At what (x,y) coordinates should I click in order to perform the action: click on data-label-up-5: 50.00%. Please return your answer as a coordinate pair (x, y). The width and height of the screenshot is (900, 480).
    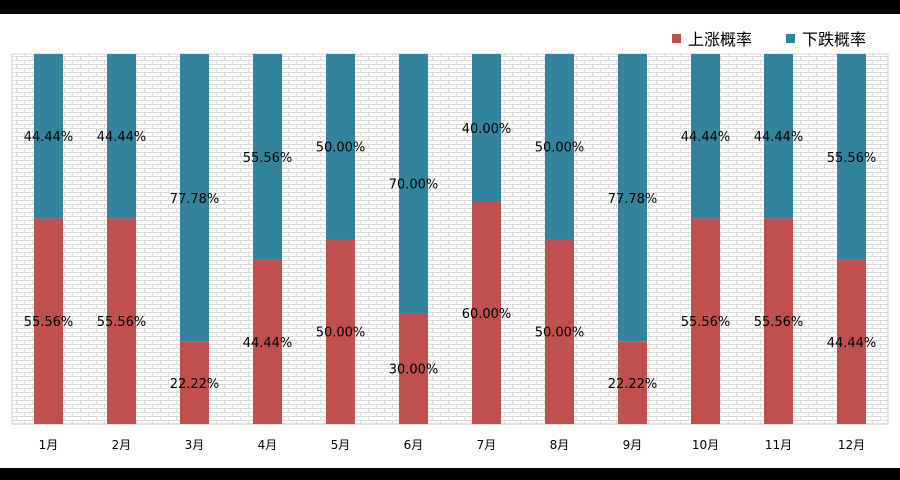
    Looking at the image, I should click on (341, 333).